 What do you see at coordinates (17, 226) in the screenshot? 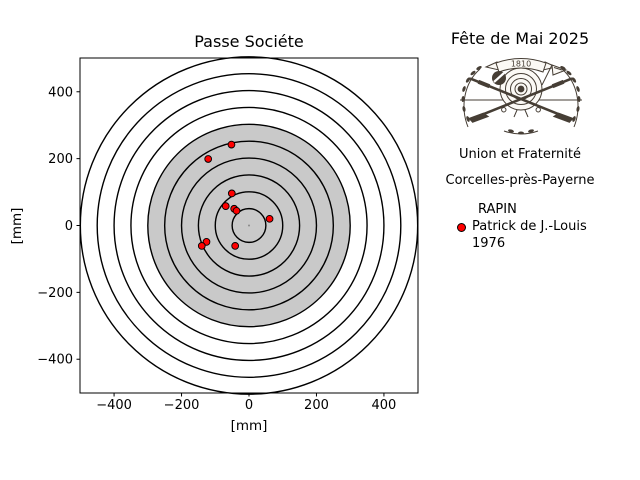
I see `y-axis-label: [mm]` at bounding box center [17, 226].